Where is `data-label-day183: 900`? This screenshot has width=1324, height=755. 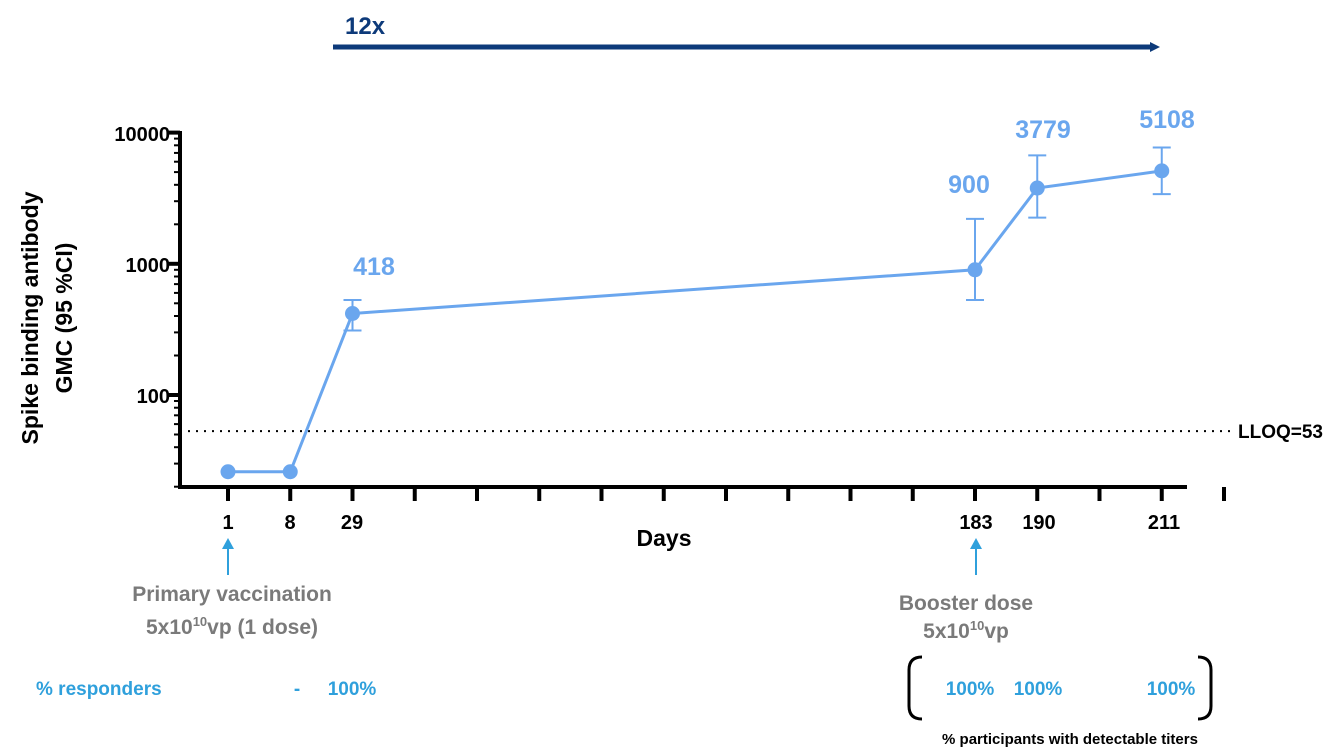
data-label-day183: 900 is located at coordinates (969, 185).